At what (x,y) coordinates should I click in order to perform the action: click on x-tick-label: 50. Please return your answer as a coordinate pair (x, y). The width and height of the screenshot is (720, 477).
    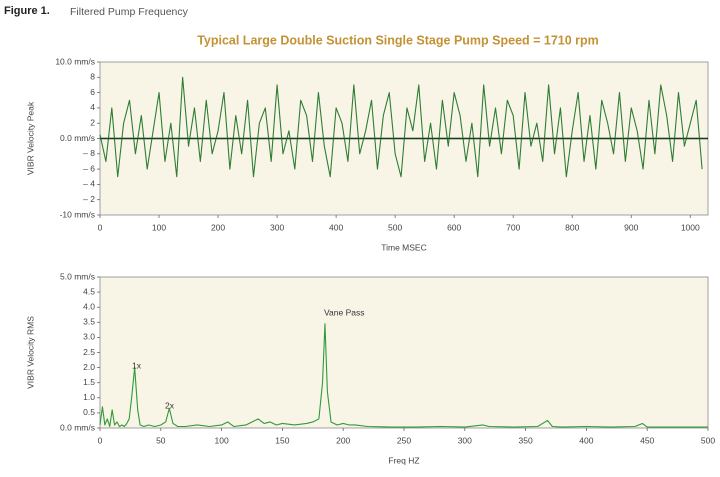
    Looking at the image, I should click on (161, 440).